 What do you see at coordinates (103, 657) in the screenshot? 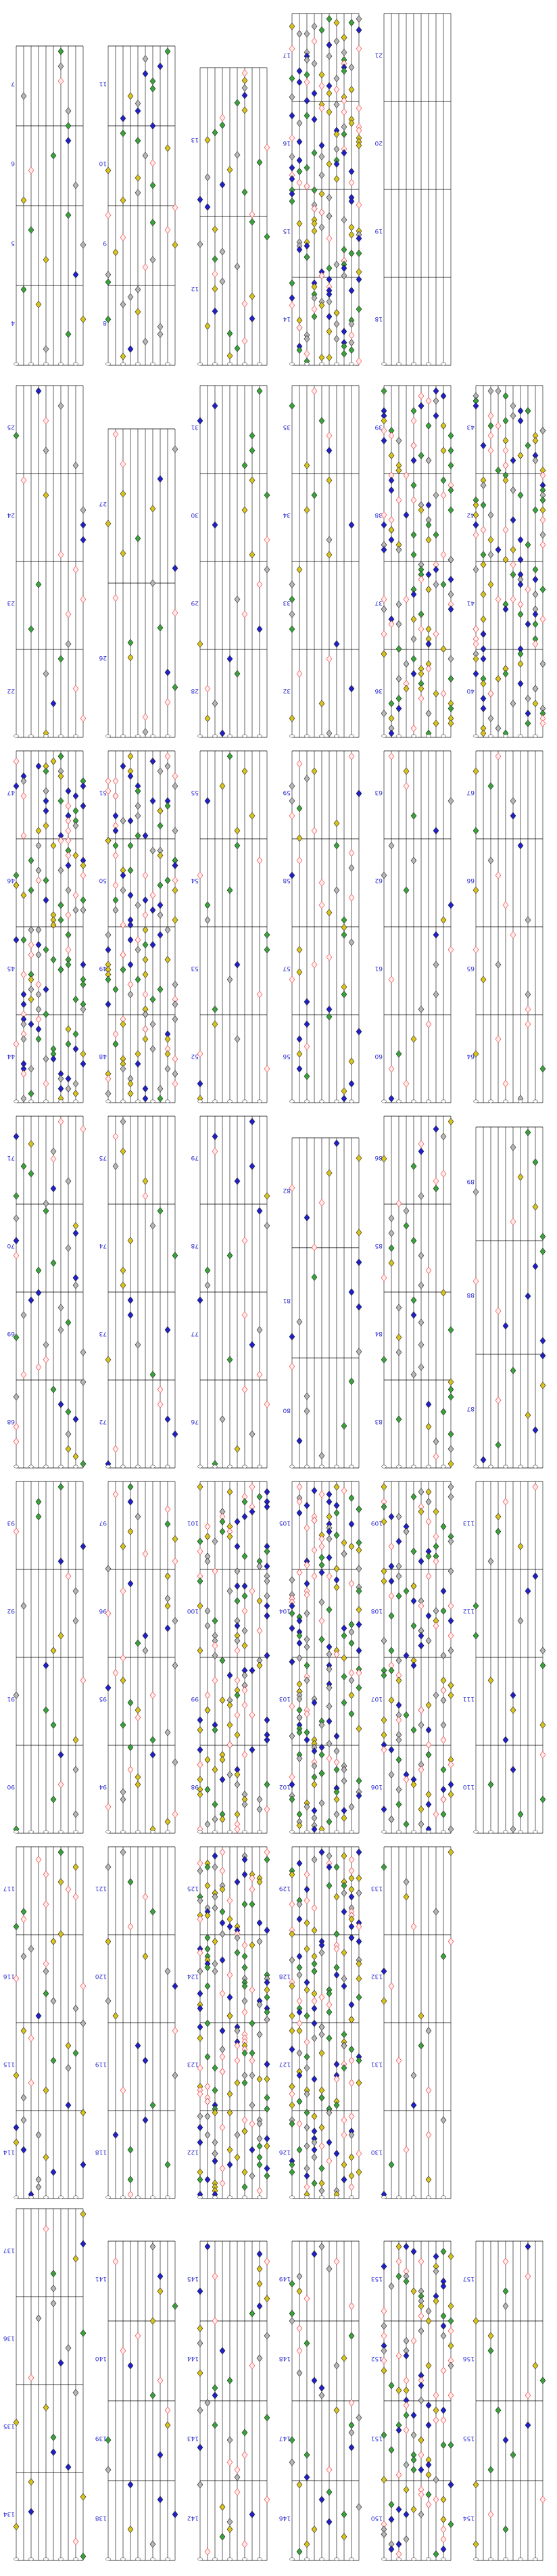
I see `measure-number: 26` at bounding box center [103, 657].